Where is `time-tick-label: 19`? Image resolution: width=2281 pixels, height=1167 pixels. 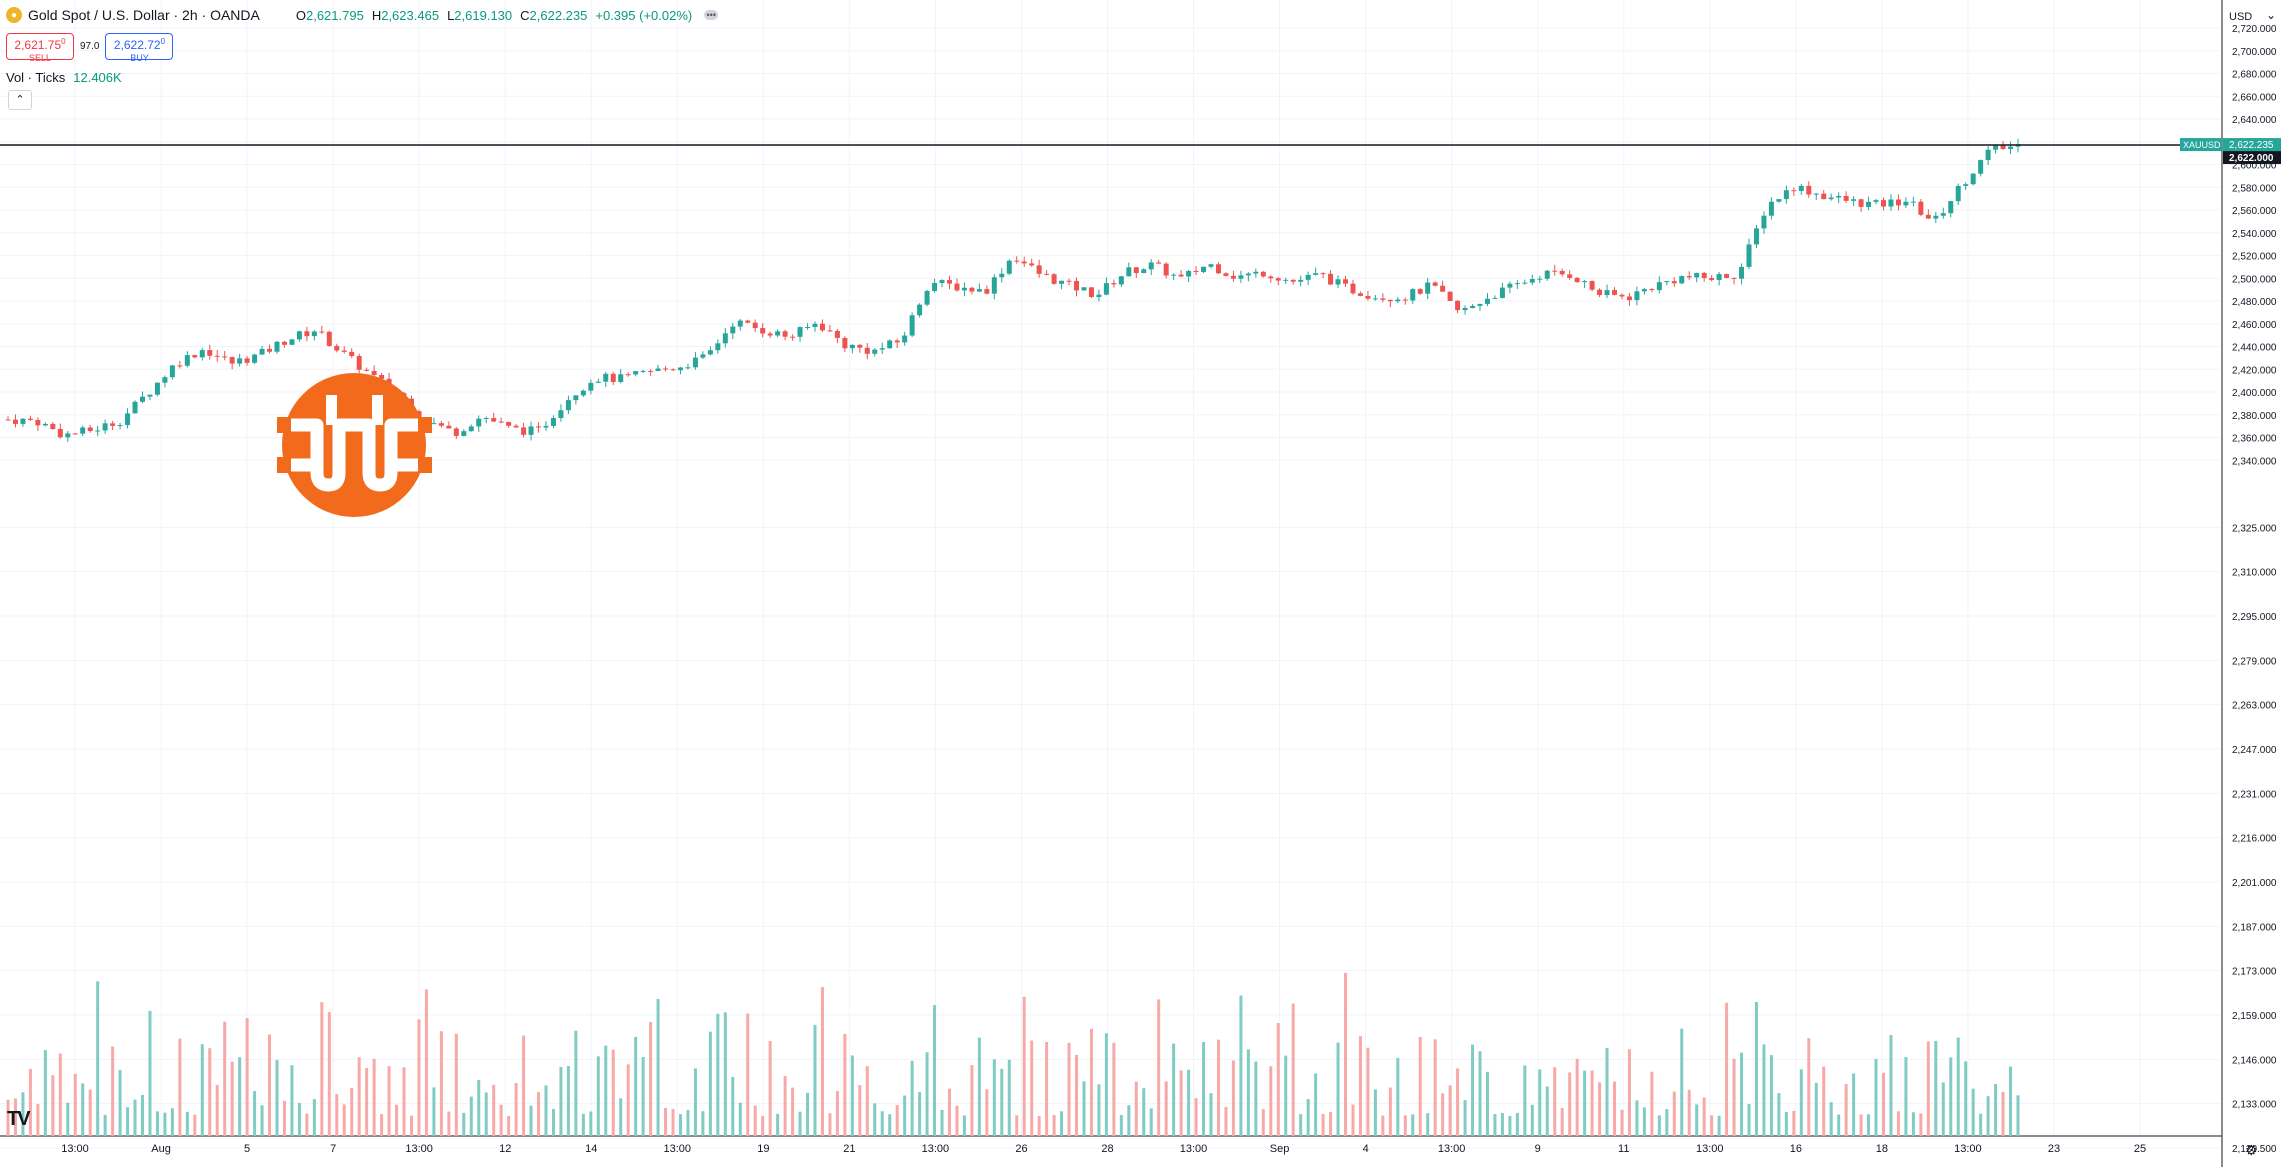 time-tick-label: 19 is located at coordinates (763, 1149).